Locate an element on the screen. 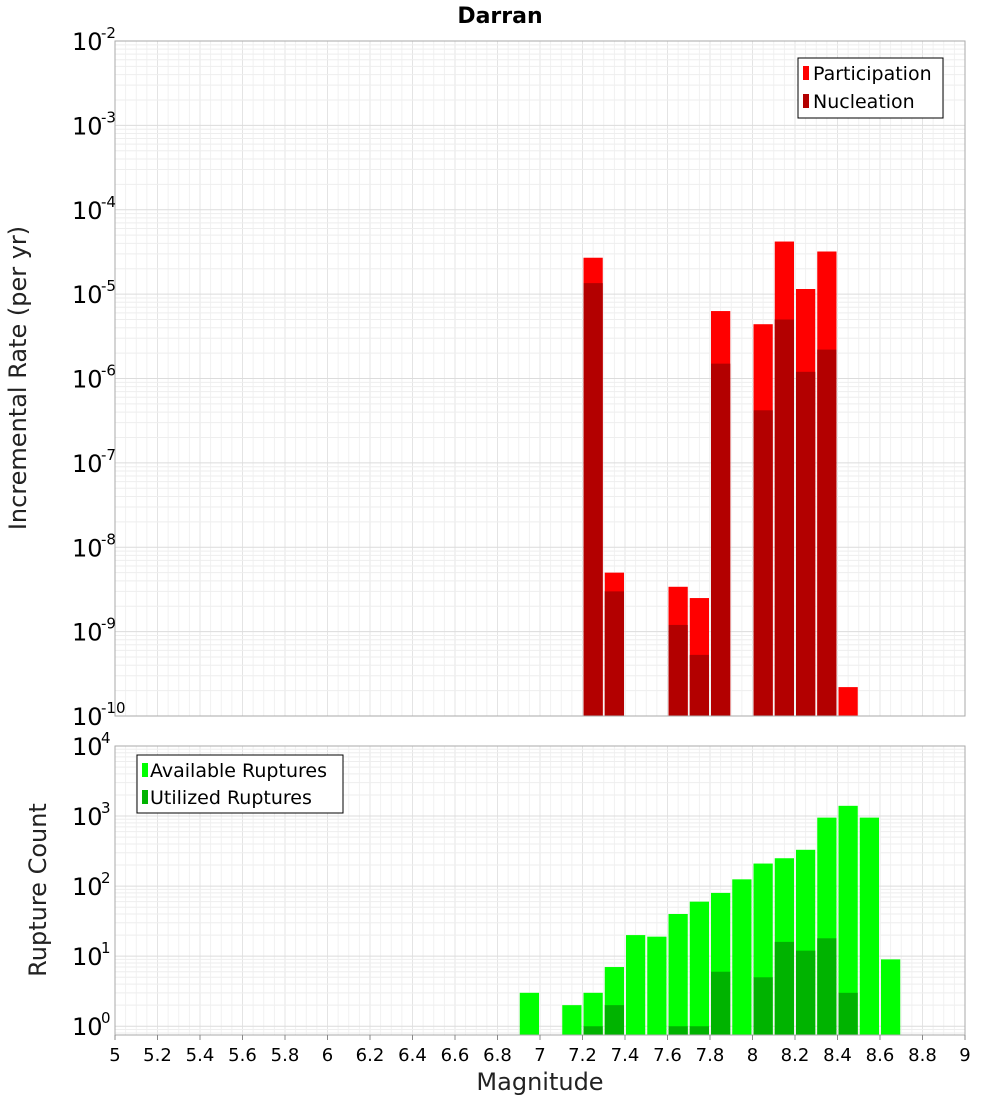 Image resolution: width=1000 pixels, height=1100 pixels. bar-participation is located at coordinates (848, 701).